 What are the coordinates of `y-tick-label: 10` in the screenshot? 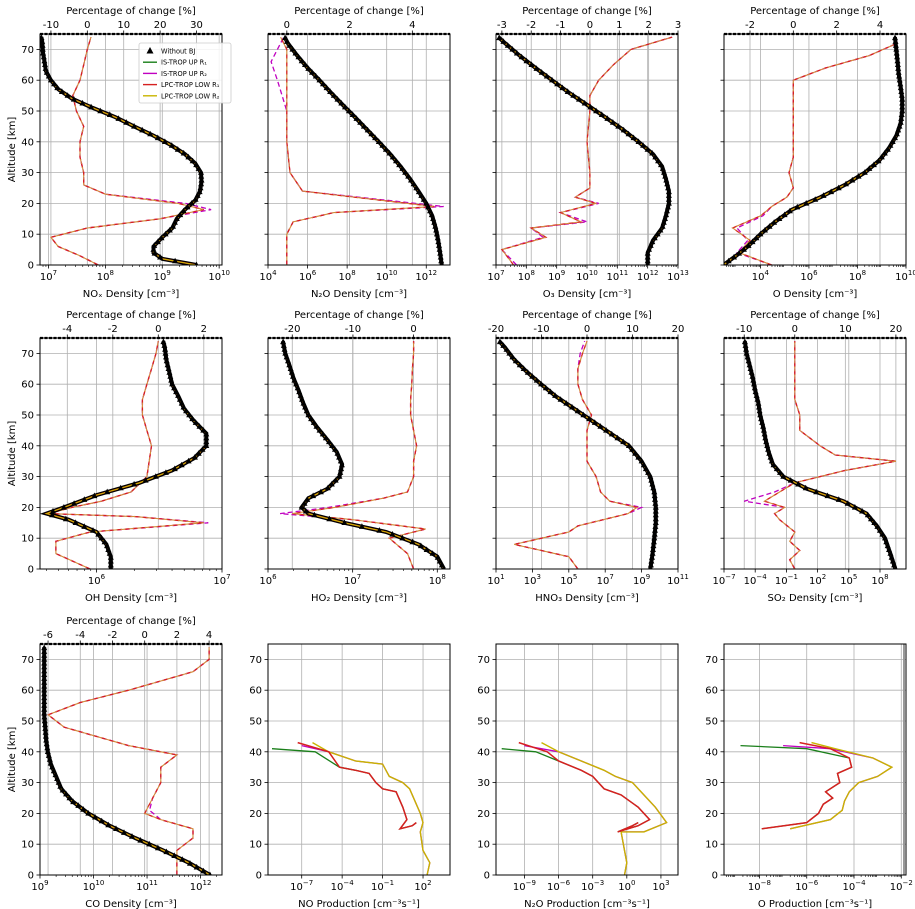 It's located at (255, 845).